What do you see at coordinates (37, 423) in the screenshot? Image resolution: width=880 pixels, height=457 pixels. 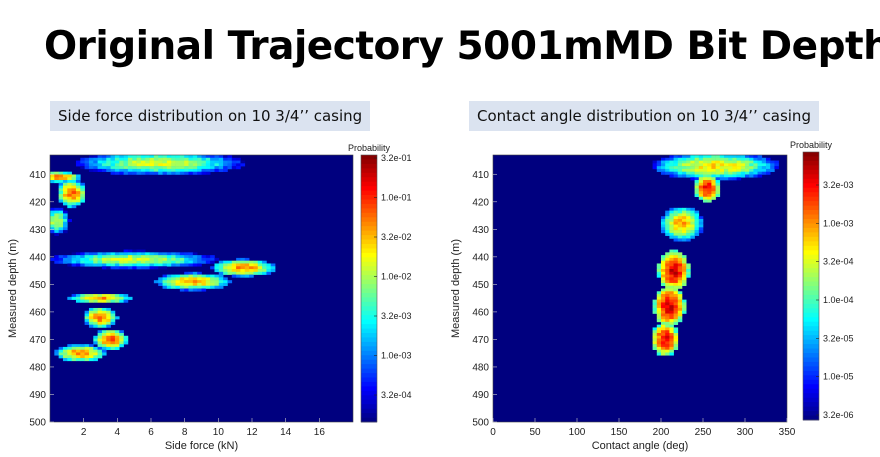 I see `y-tick-label: 500` at bounding box center [37, 423].